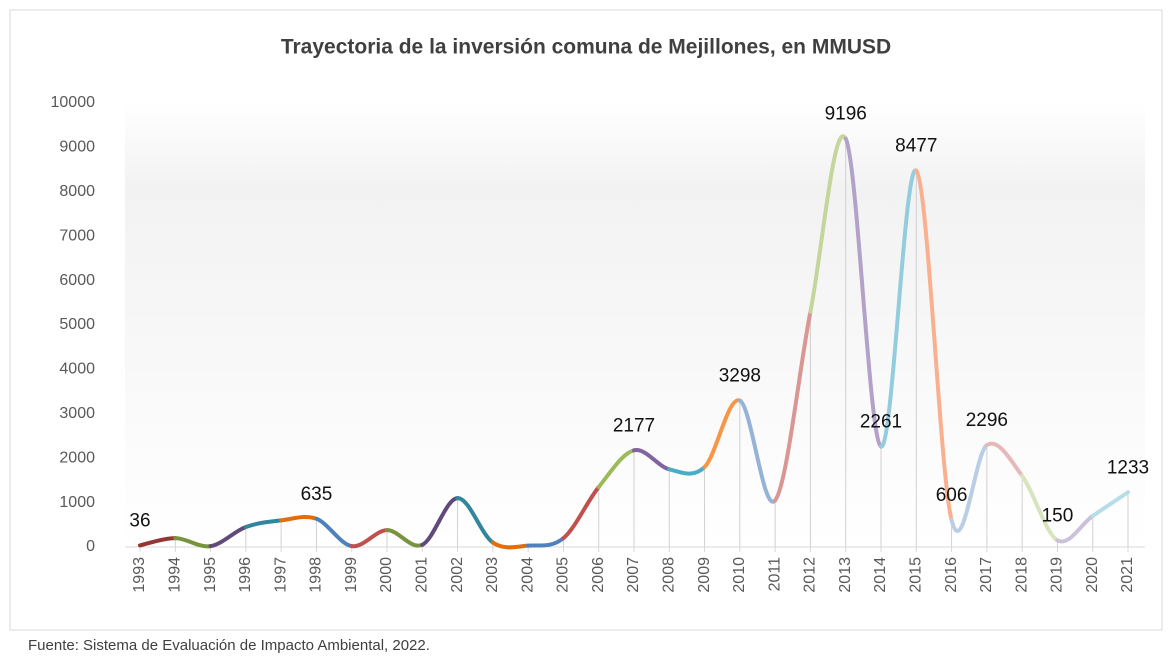  I want to click on x-tick-label: 2006, so click(598, 575).